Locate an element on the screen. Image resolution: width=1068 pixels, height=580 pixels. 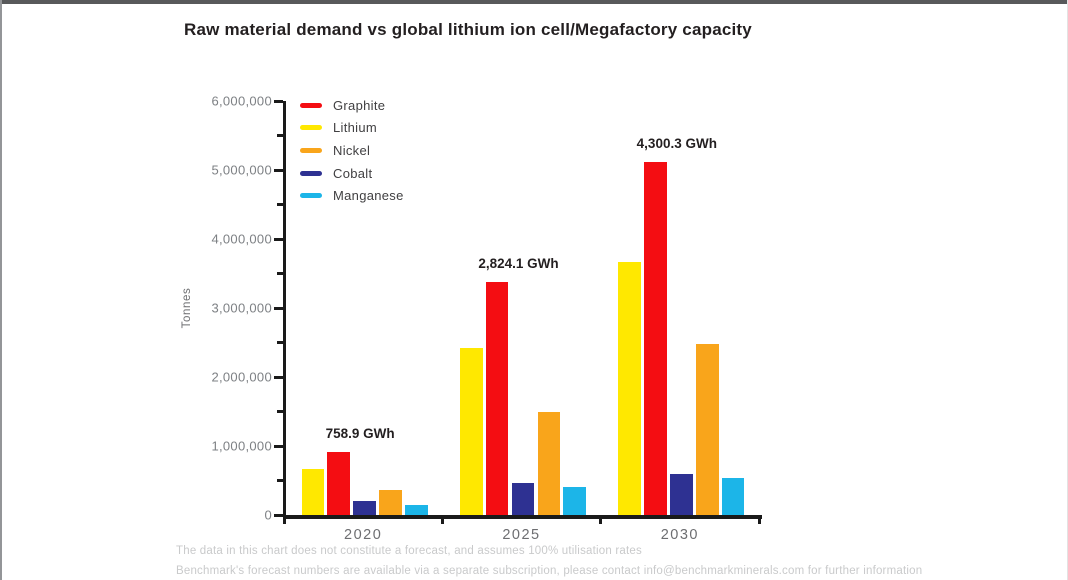
y-tick-label: 2,000,000 is located at coordinates (241, 377).